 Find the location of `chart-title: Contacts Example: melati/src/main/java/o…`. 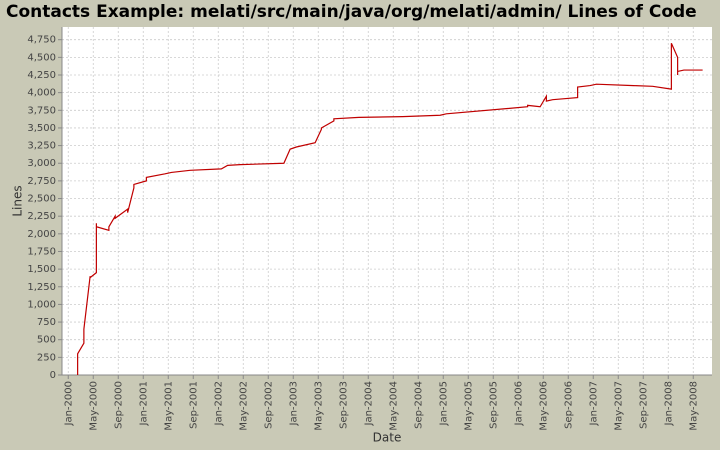

chart-title: Contacts Example: melati/src/main/java/o… is located at coordinates (351, 12).